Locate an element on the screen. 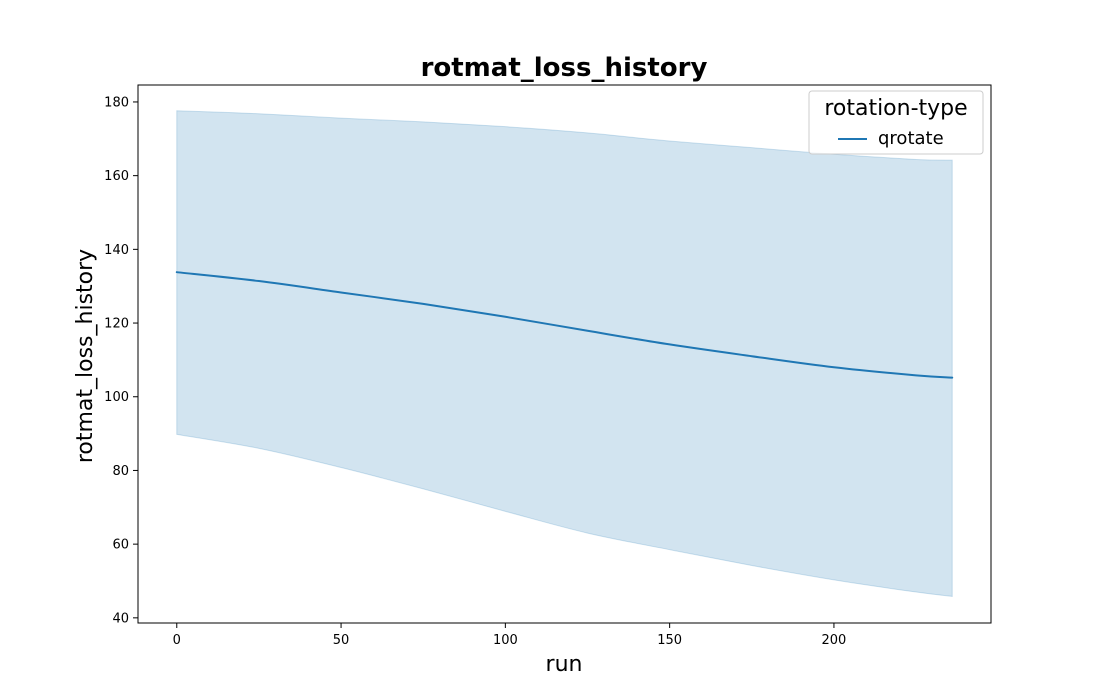  x-tick-label: 50 is located at coordinates (341, 640).